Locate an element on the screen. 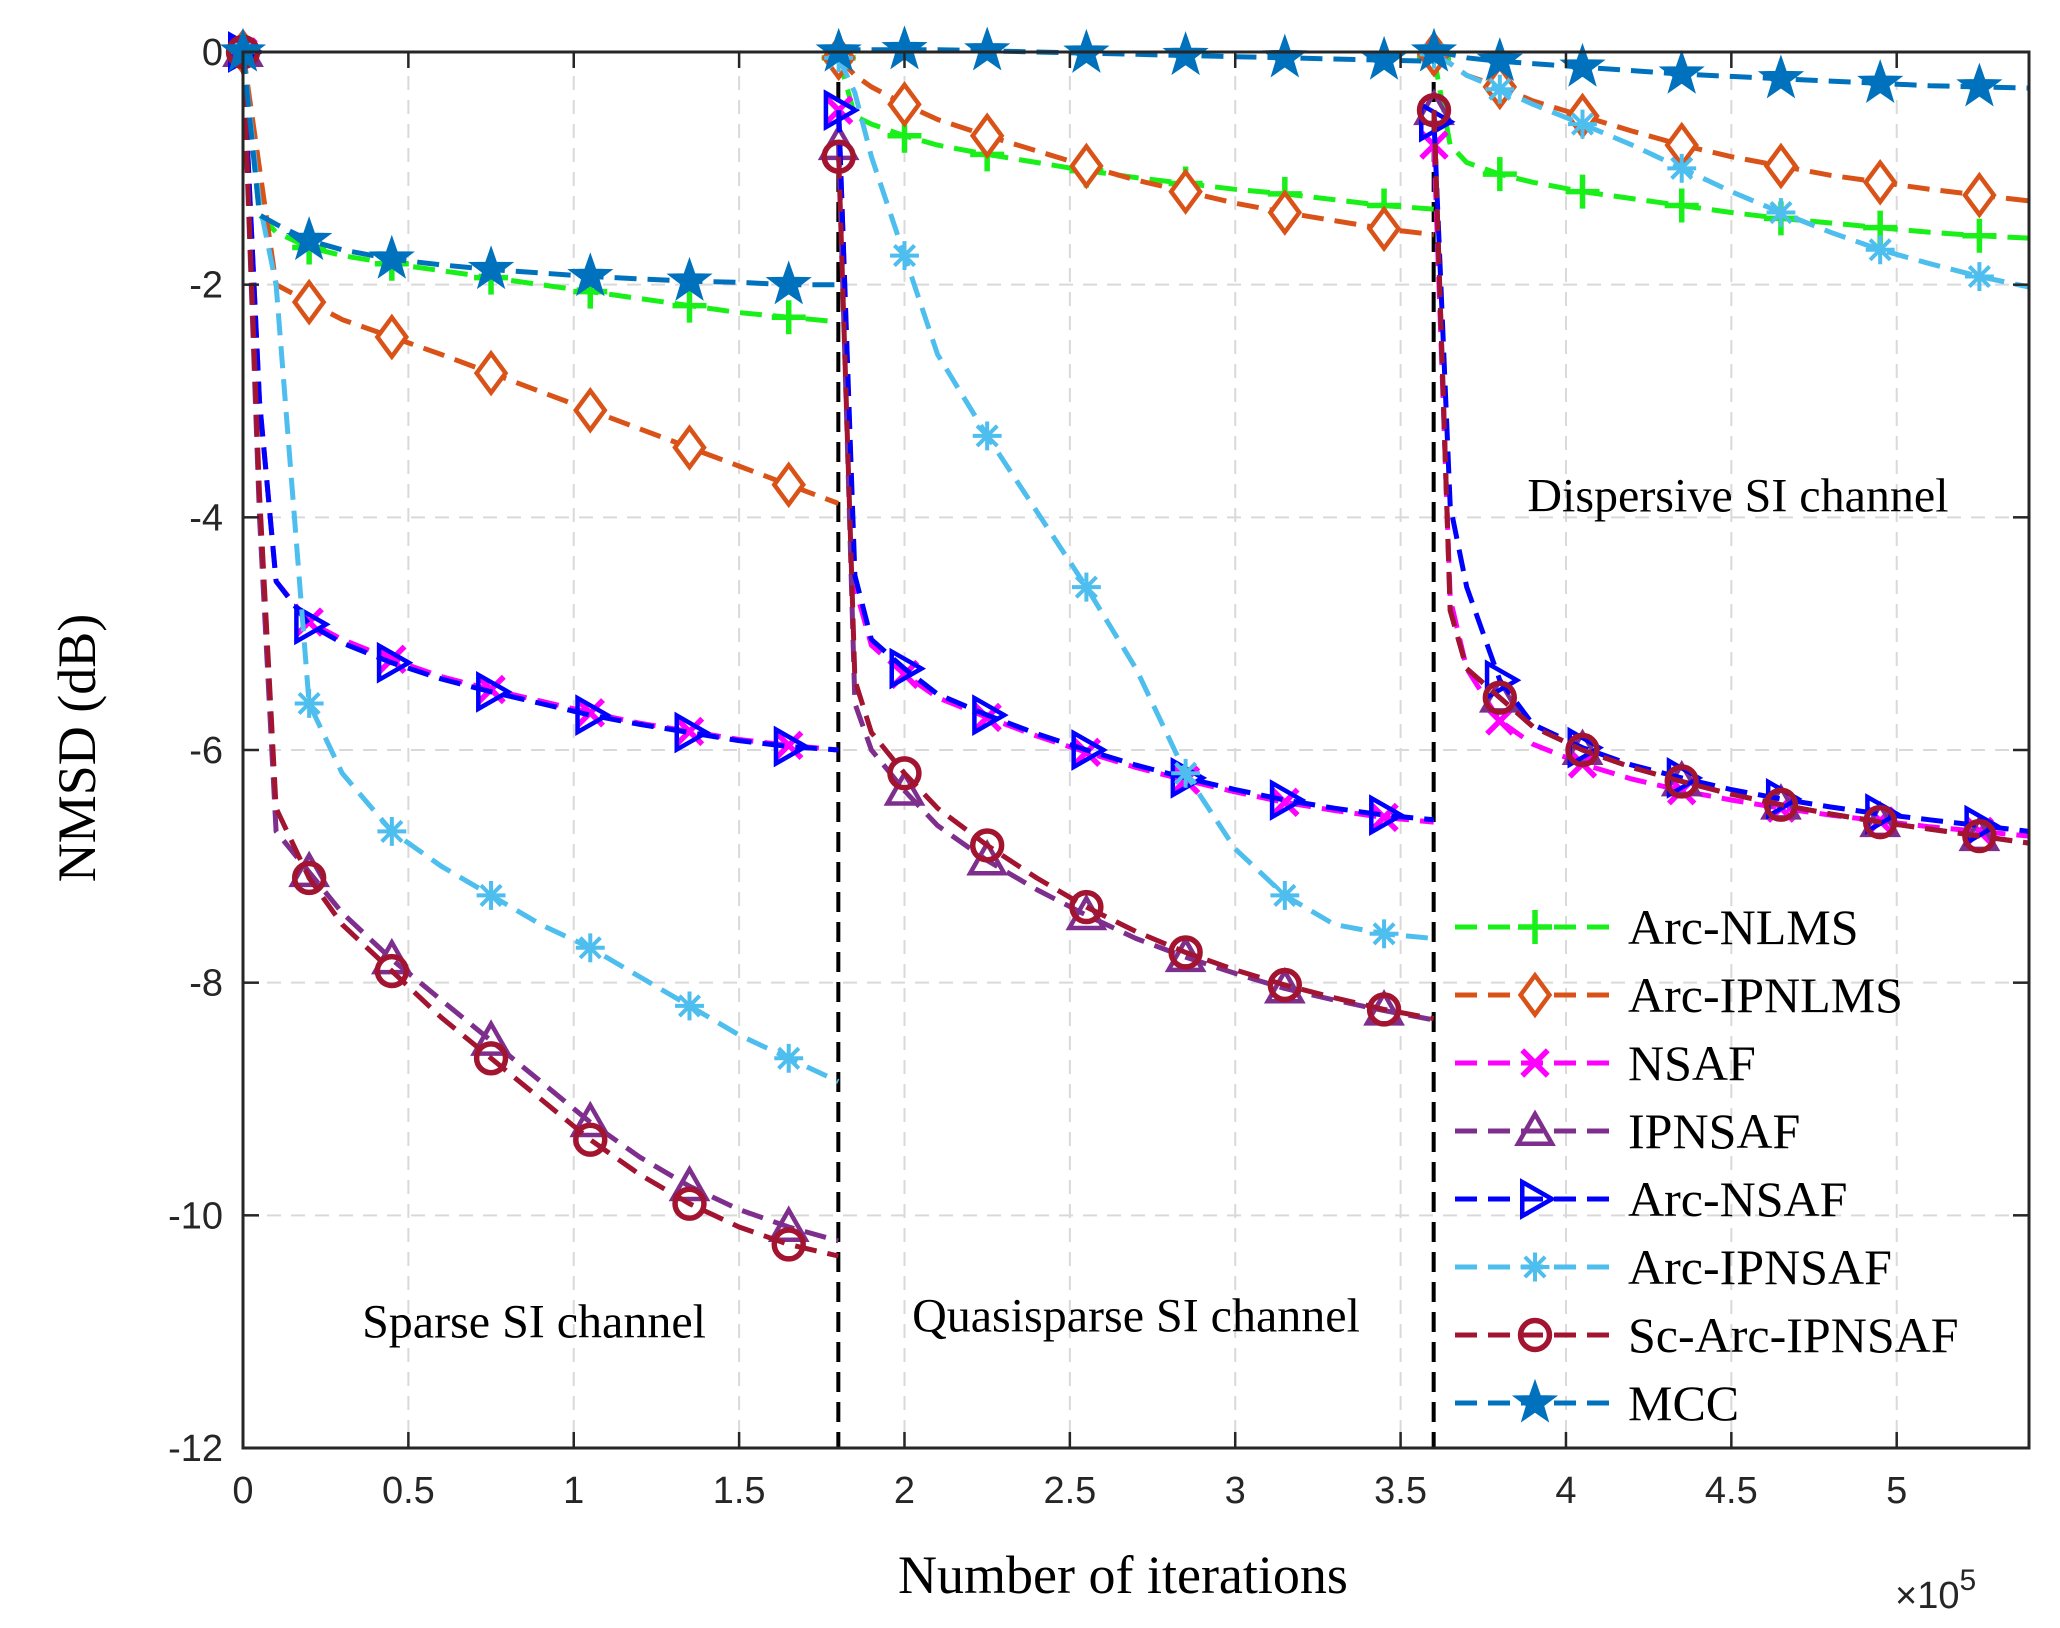  svg-text: ×10⁵ is located at coordinates (1935, 1590).